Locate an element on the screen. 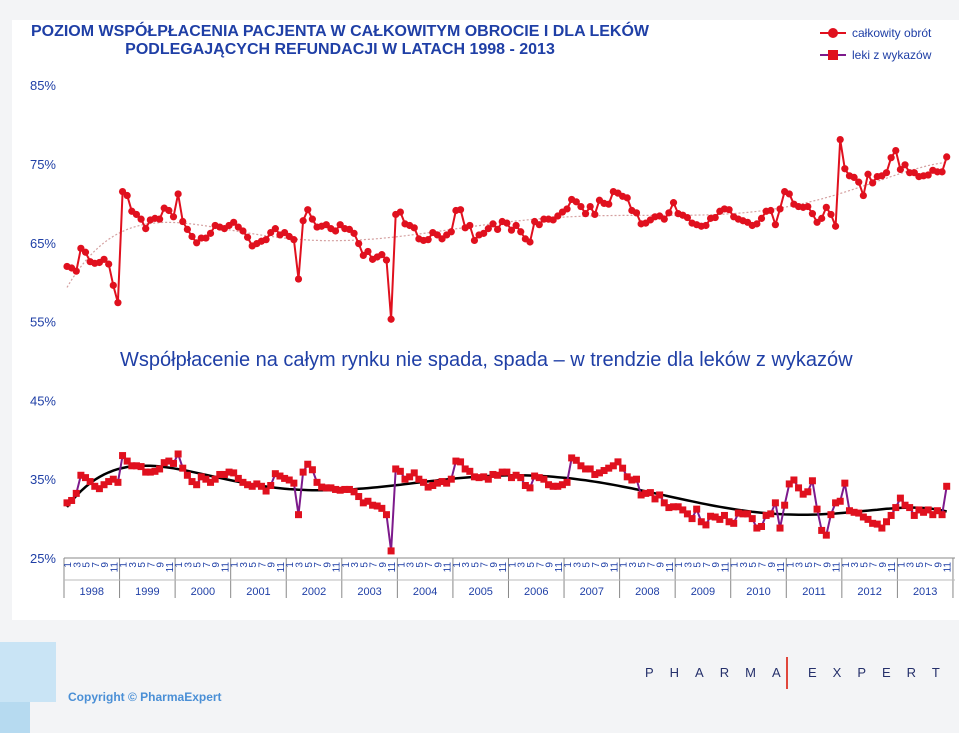 Image resolution: width=959 pixels, height=733 pixels. legend-item-total: całkowity obrót is located at coordinates (875, 33).